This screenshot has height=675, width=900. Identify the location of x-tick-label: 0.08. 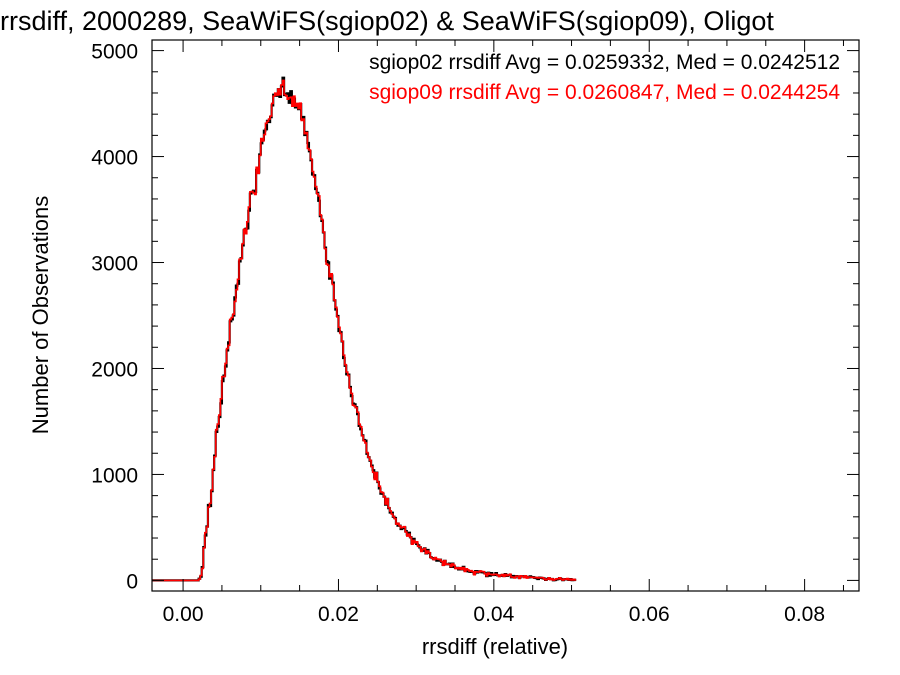
(804, 614).